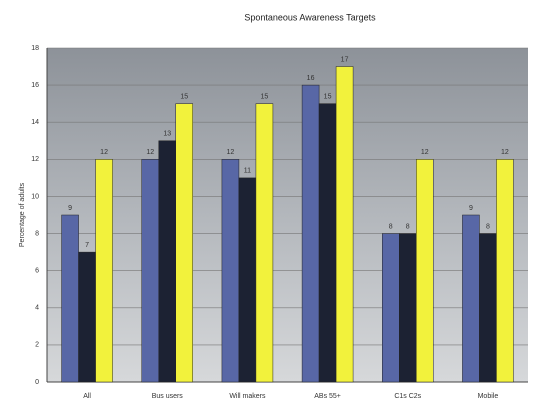 The width and height of the screenshot is (536, 417). What do you see at coordinates (310, 17) in the screenshot?
I see `chart-title: Spontaneous Awareness Targets` at bounding box center [310, 17].